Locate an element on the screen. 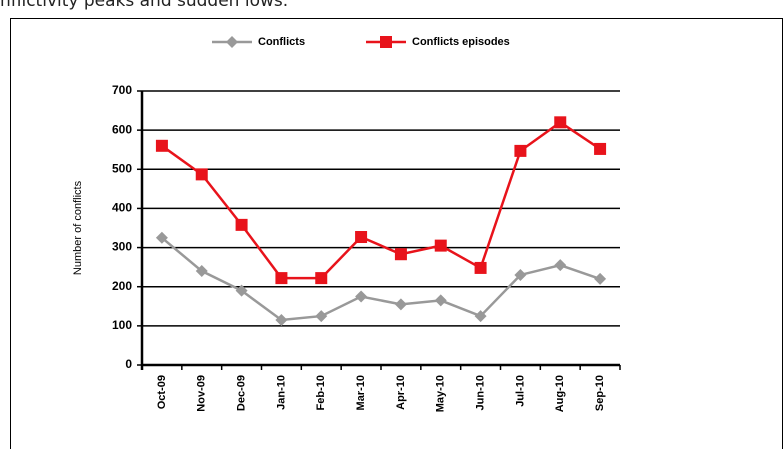  x-tick-label: Sep-10 is located at coordinates (600, 393).